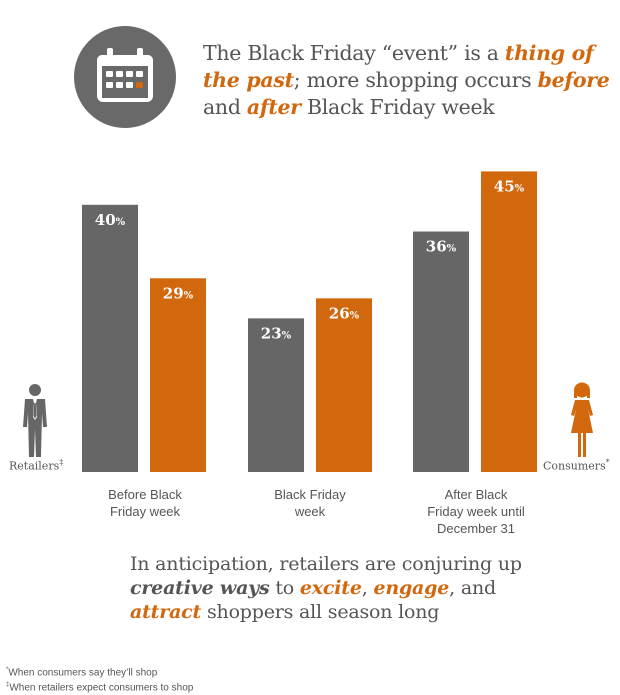 The width and height of the screenshot is (620, 695). Describe the element at coordinates (573, 80) in the screenshot. I see `headline-emphasis-before: before` at that location.